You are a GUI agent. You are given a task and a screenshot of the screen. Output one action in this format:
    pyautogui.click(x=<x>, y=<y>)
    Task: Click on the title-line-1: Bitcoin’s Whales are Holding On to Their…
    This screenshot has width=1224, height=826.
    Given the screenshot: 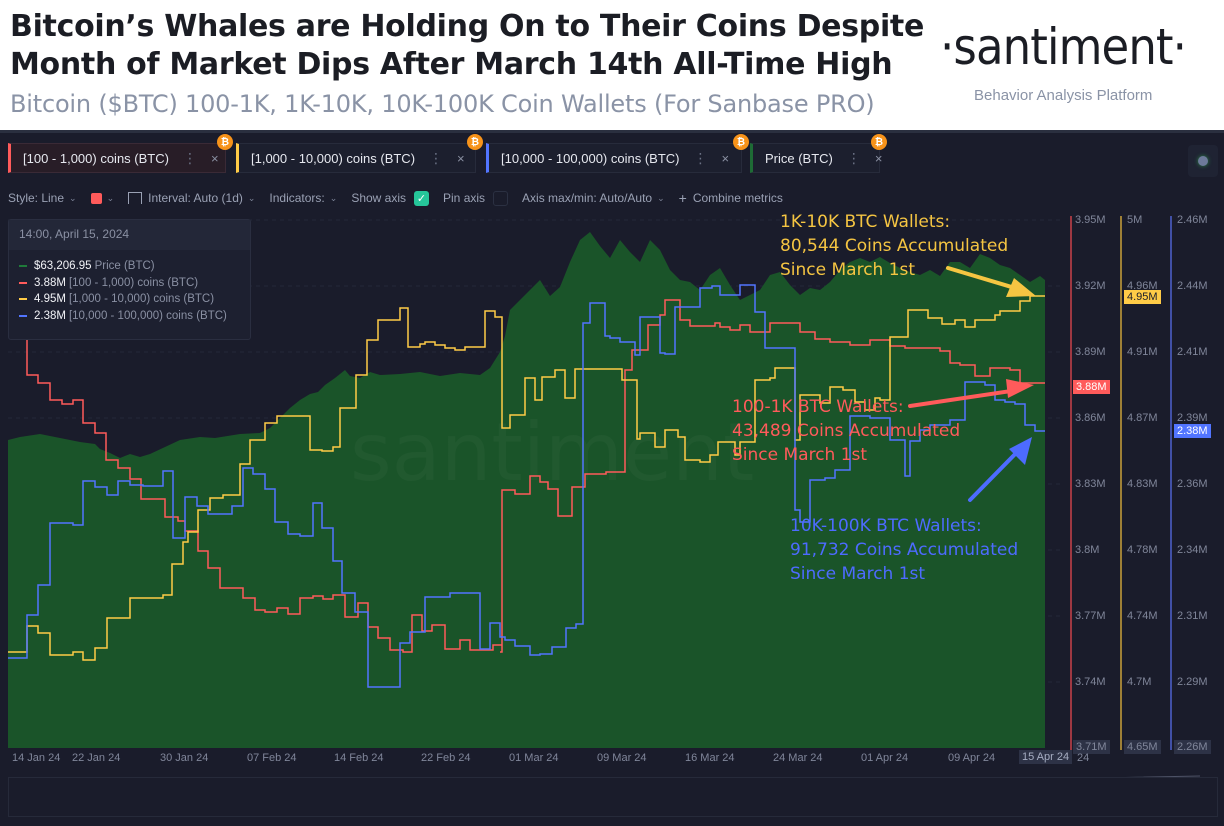 What is the action you would take?
    pyautogui.click(x=467, y=26)
    